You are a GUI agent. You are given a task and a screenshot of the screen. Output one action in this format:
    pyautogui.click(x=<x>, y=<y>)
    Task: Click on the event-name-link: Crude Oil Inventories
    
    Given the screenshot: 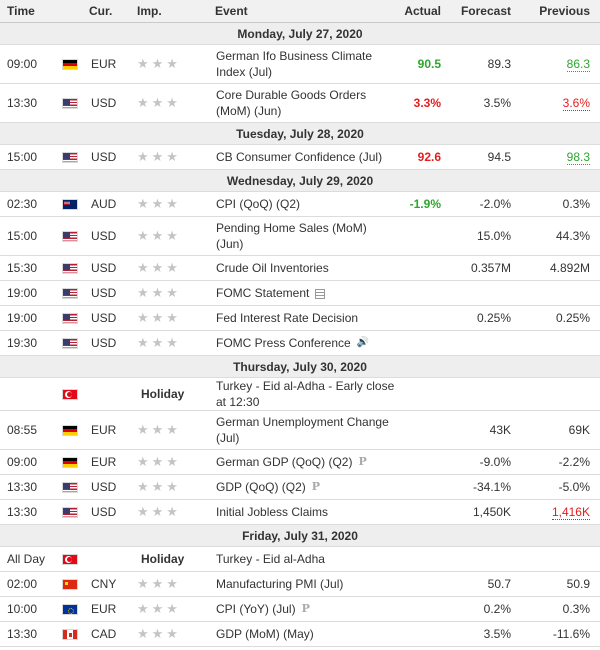 What is the action you would take?
    pyautogui.click(x=272, y=268)
    